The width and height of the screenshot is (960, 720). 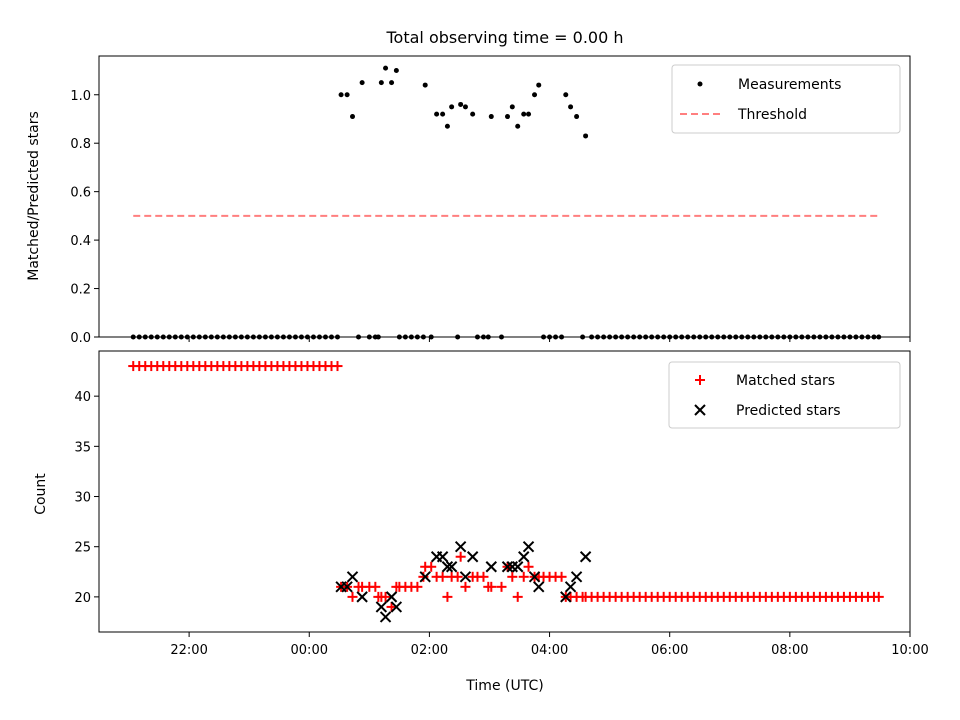 I want to click on ratio-y-axis-label: Matched/Predicted stars, so click(x=34, y=196).